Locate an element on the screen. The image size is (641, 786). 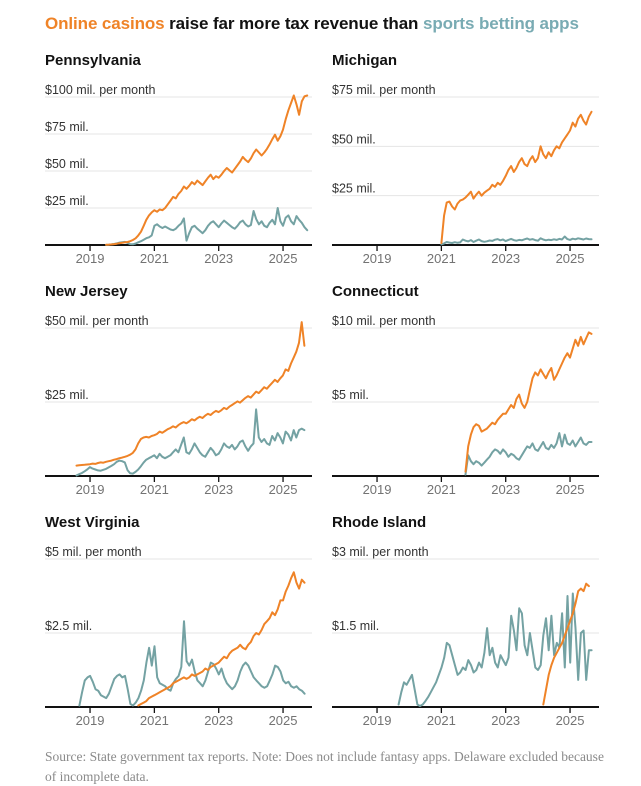
title-sports-betting: sports betting apps is located at coordinates (500, 23).